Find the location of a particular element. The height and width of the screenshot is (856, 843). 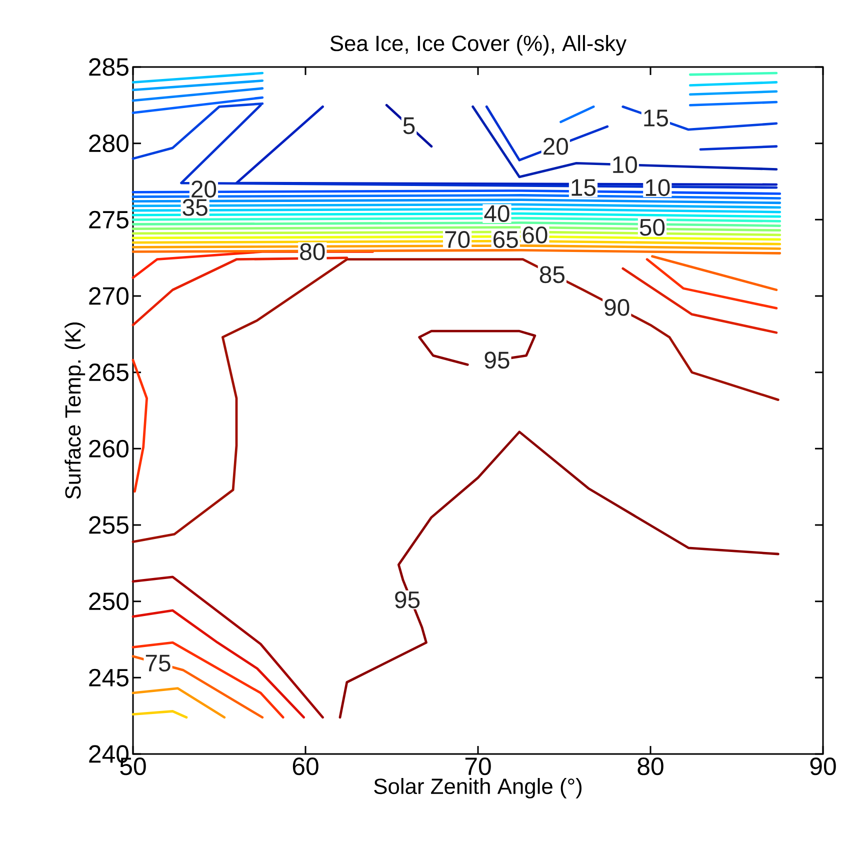

x-tick-label: 60 is located at coordinates (305, 767).